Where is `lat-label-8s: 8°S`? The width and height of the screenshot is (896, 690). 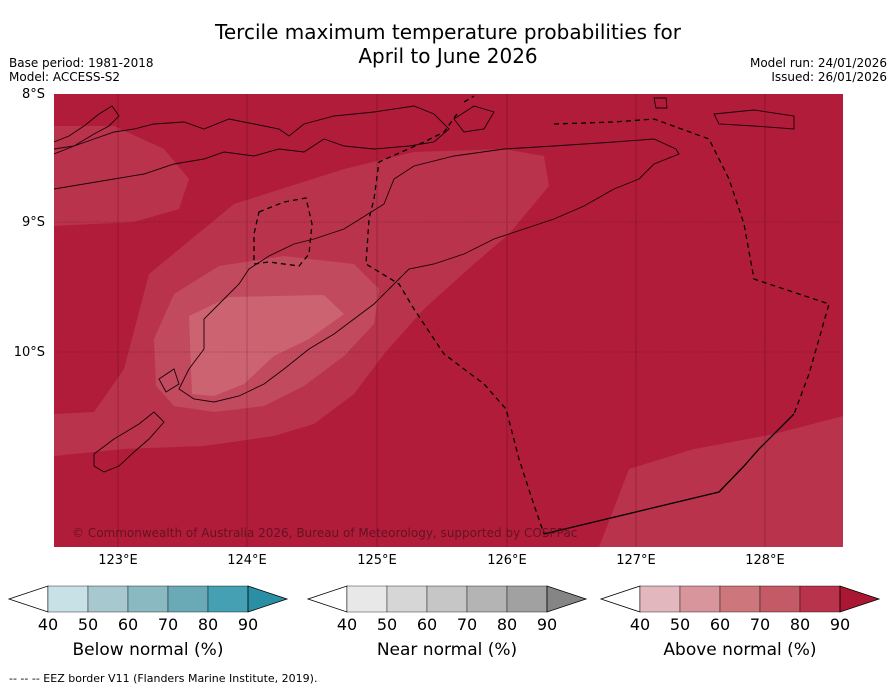 lat-label-8s: 8°S is located at coordinates (33, 94).